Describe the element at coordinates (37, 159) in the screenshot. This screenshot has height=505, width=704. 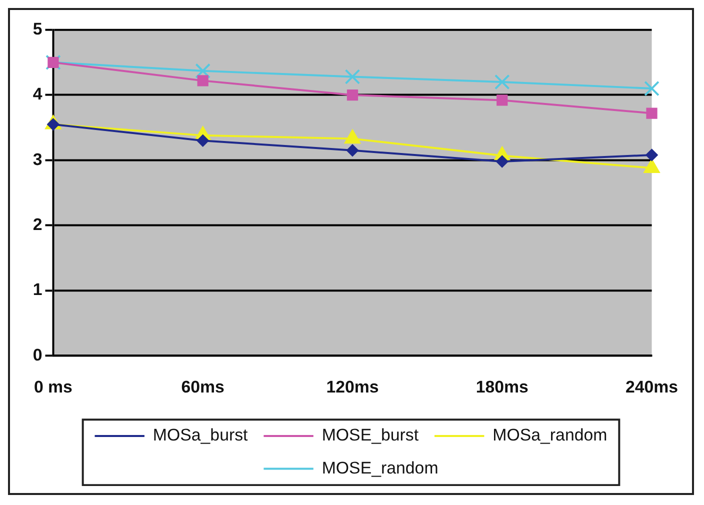
I see `y-tick-label: 3` at that location.